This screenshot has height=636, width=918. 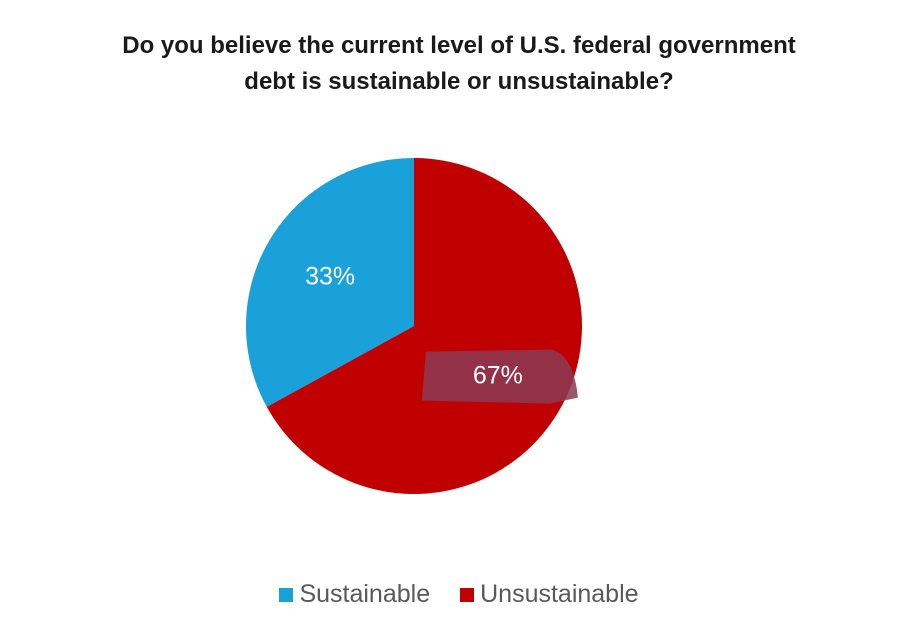 What do you see at coordinates (286, 594) in the screenshot?
I see `legend-swatch-sustainable` at bounding box center [286, 594].